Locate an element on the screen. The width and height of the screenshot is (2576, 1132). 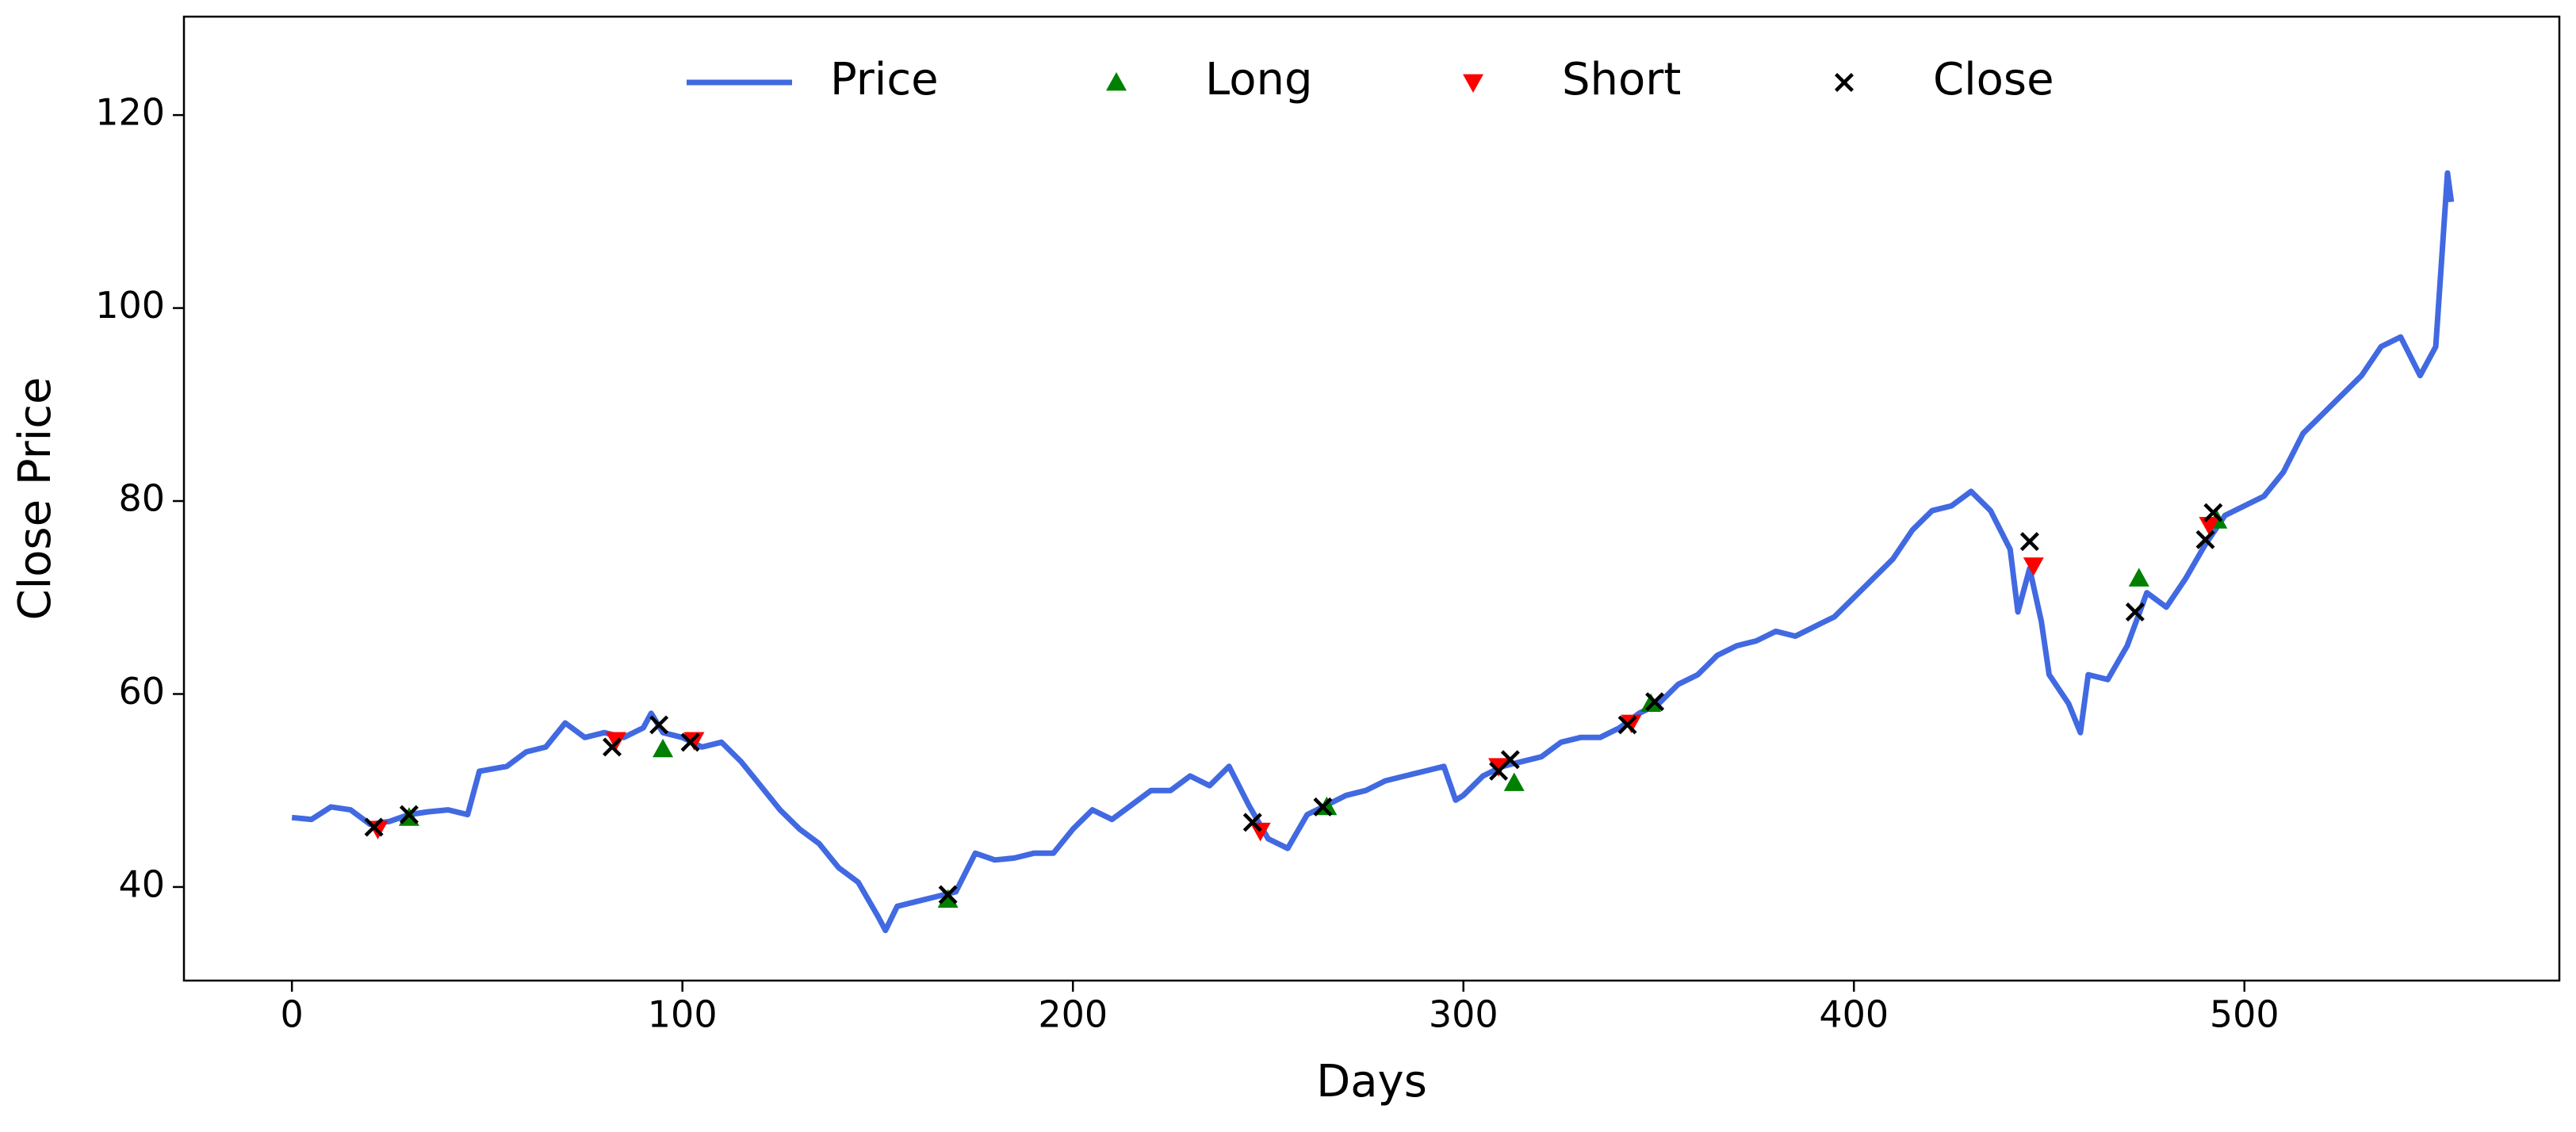
y-tick-label: 40 is located at coordinates (141, 883).